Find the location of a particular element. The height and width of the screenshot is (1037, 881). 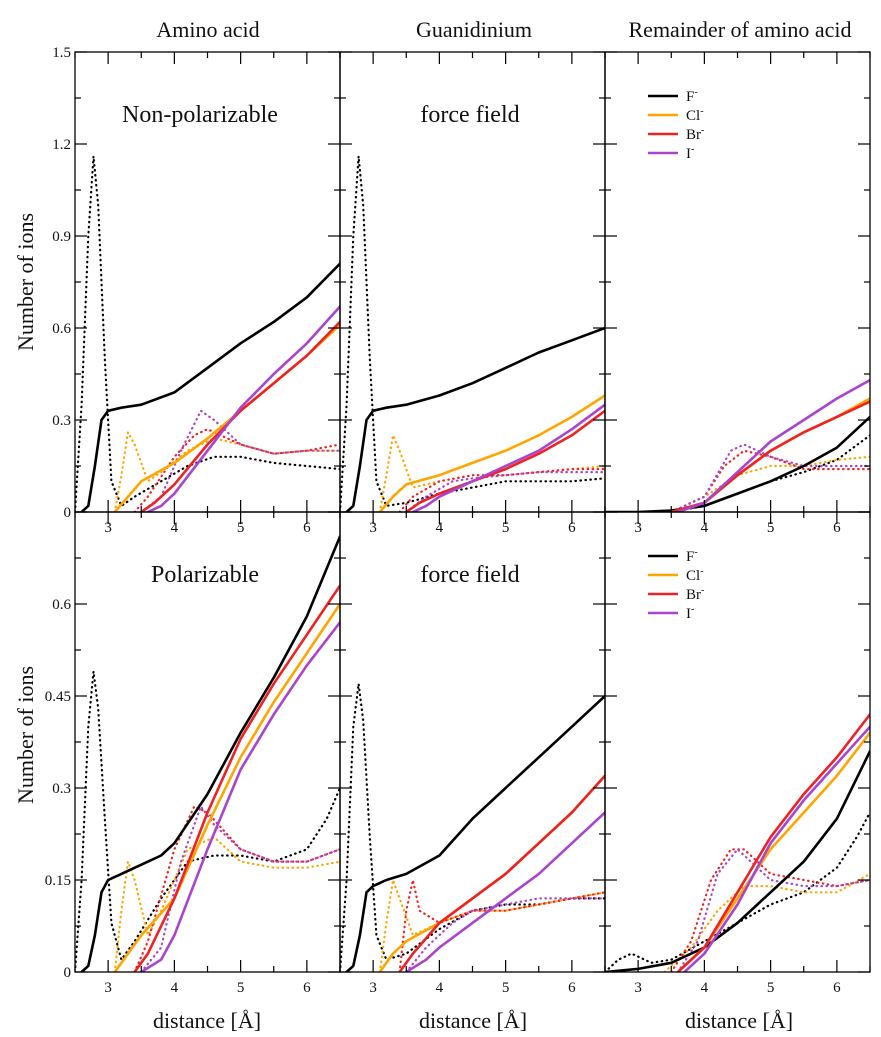

panel-1-2: 3 4 5 6 is located at coordinates (737, 754).